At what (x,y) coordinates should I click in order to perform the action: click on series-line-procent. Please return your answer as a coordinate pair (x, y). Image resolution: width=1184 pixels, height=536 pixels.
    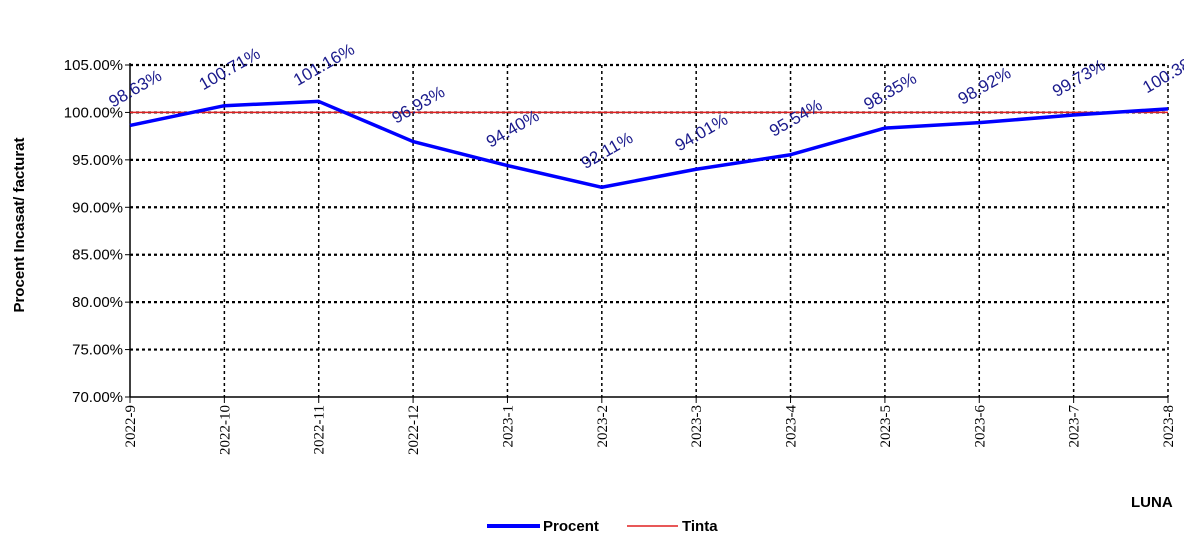
    Looking at the image, I should click on (649, 144).